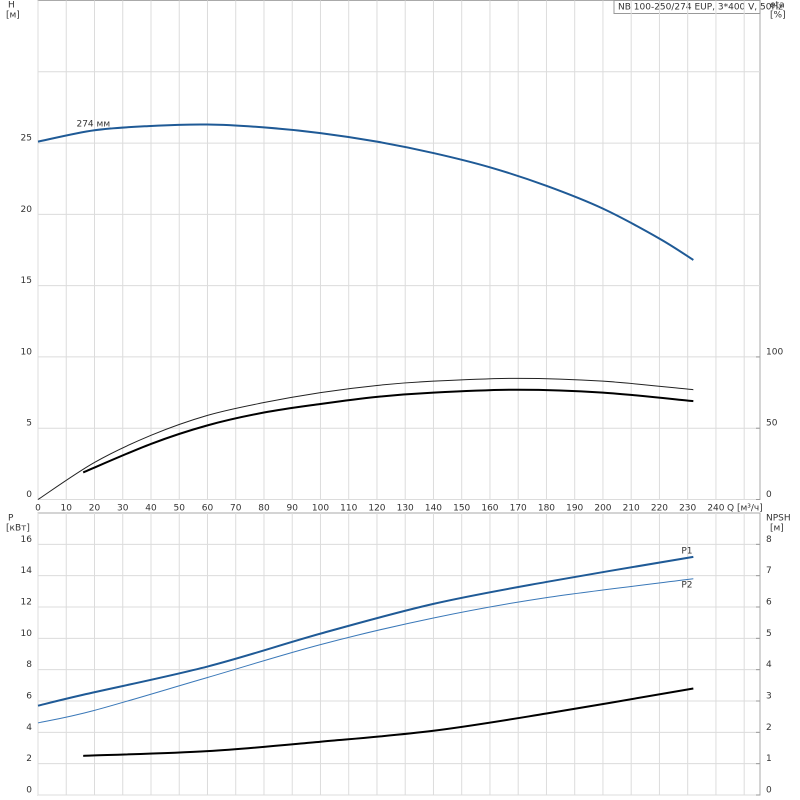 Image resolution: width=800 pixels, height=800 pixels. What do you see at coordinates (546, 509) in the screenshot?
I see `x-tick-label: 180` at bounding box center [546, 509].